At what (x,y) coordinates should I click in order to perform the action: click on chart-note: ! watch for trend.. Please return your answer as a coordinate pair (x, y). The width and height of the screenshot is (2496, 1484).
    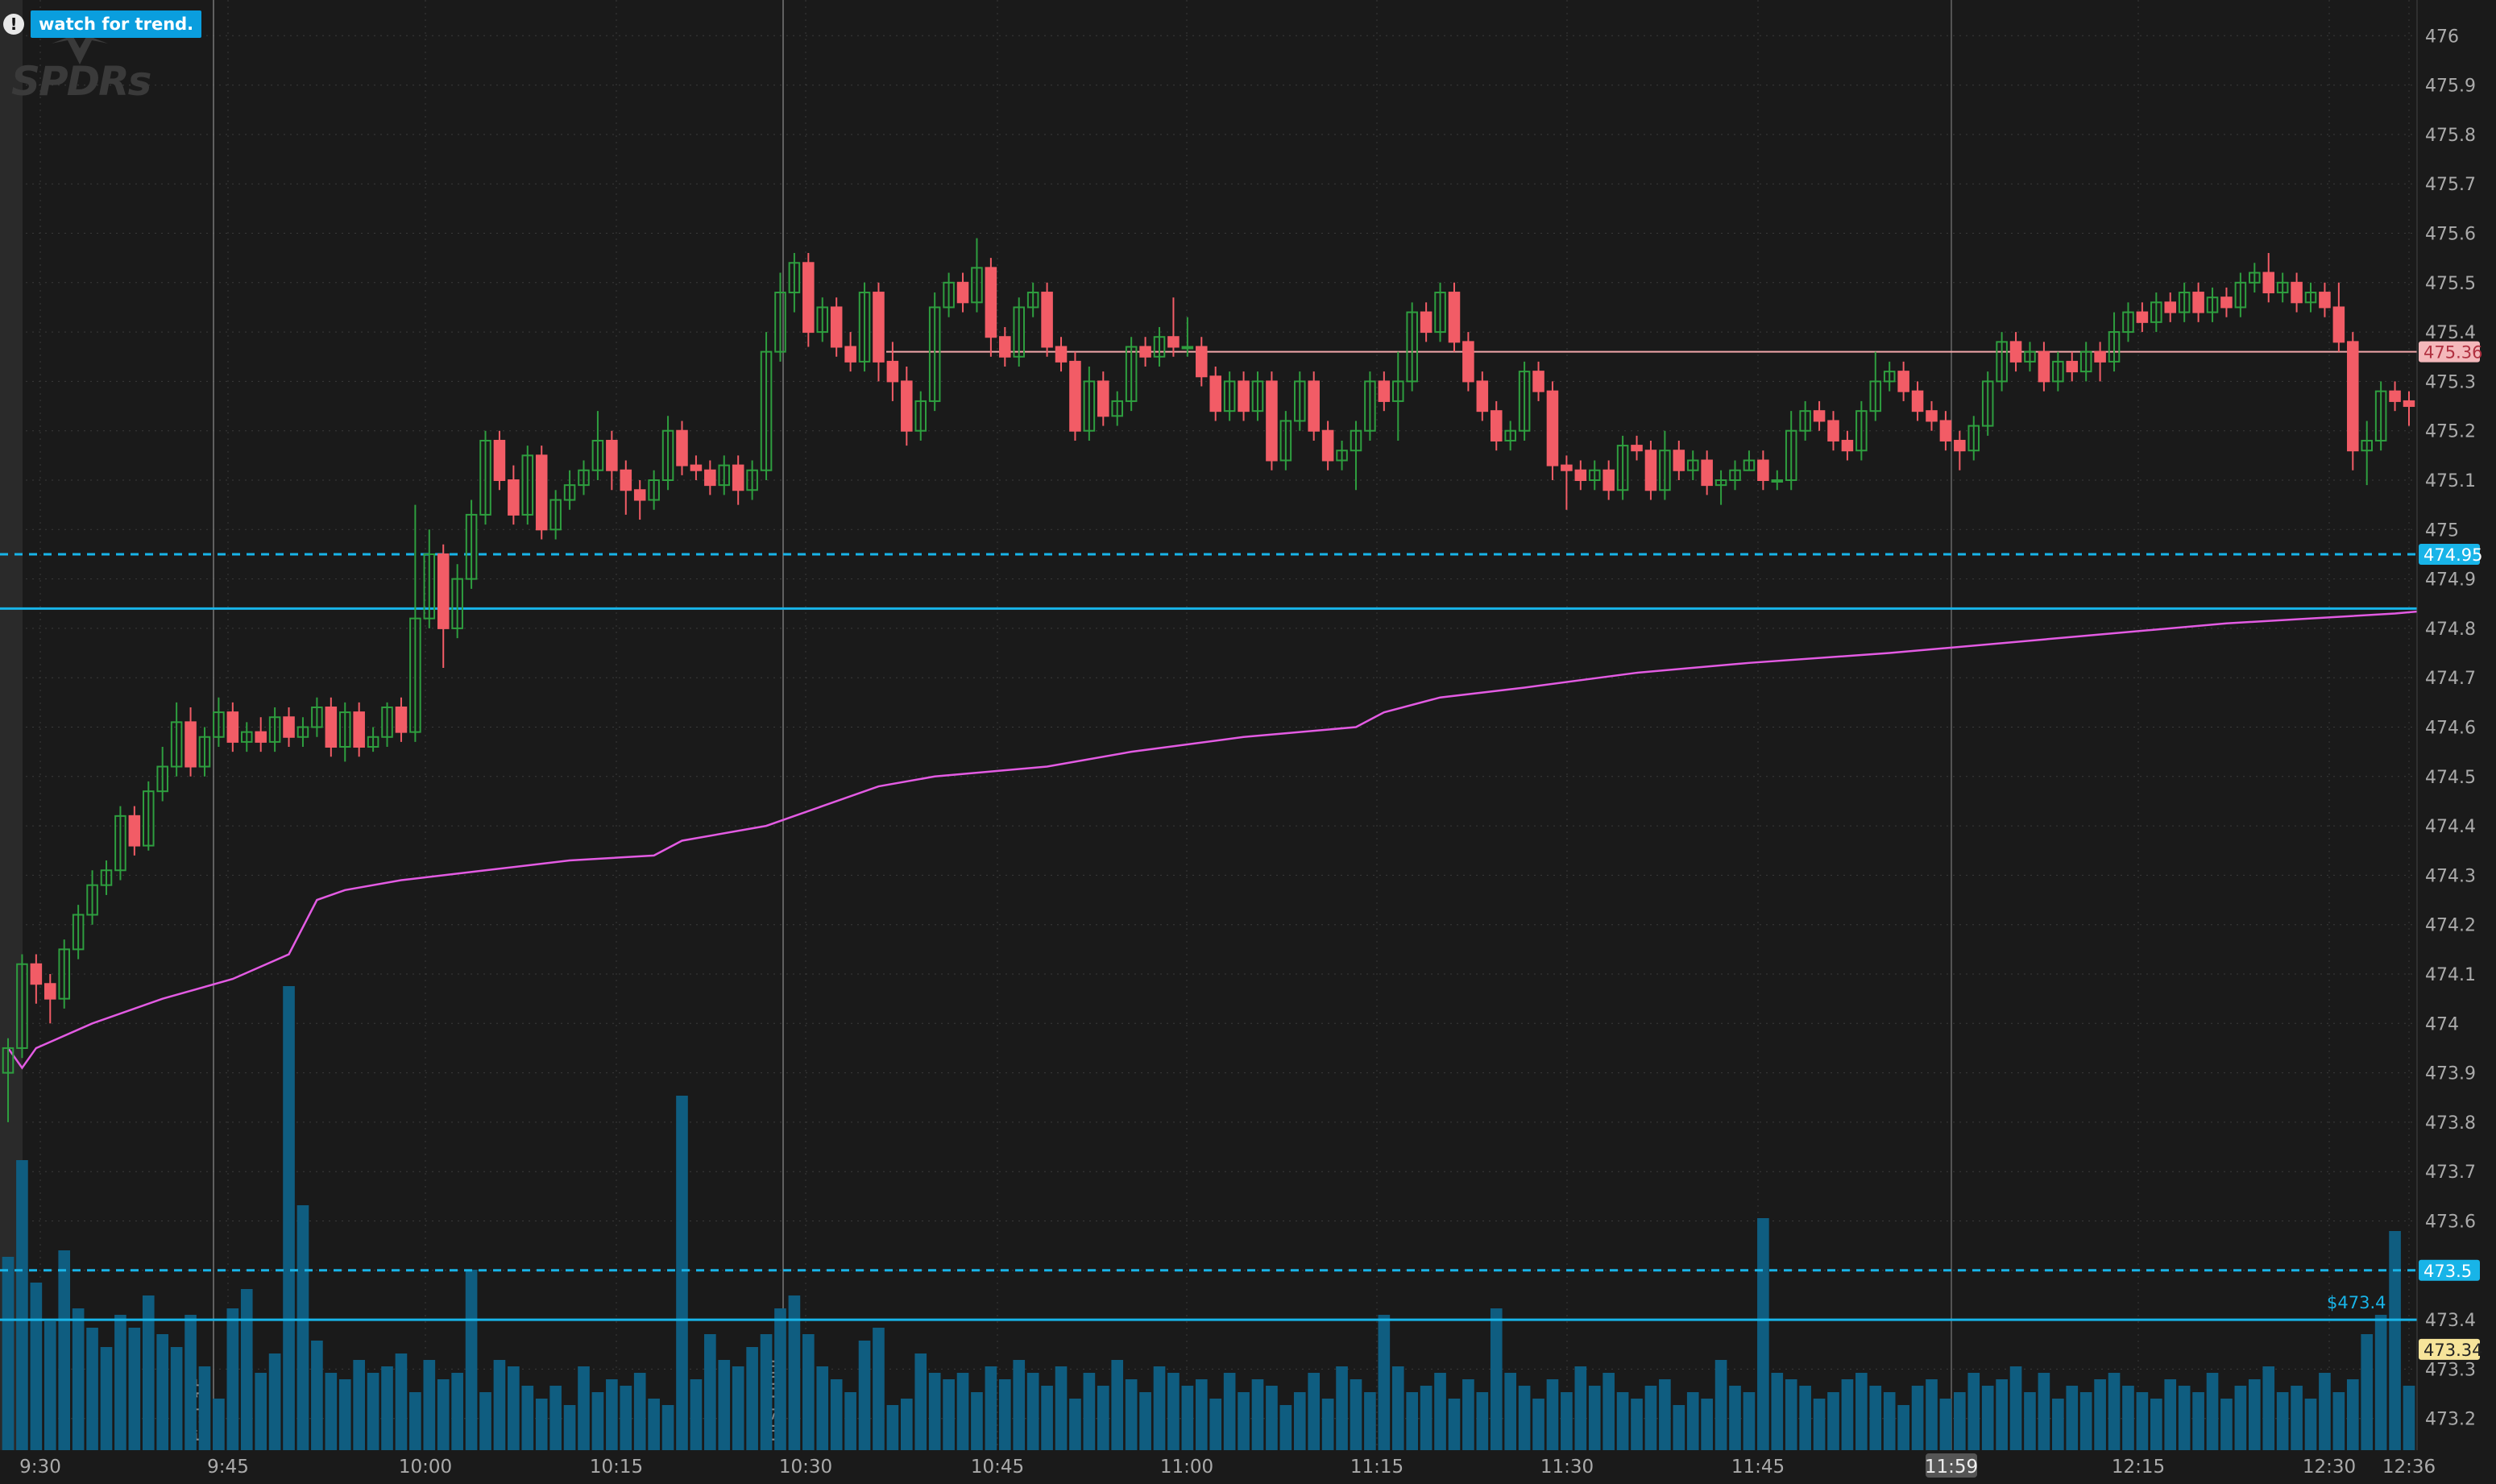
    Looking at the image, I should click on (102, 24).